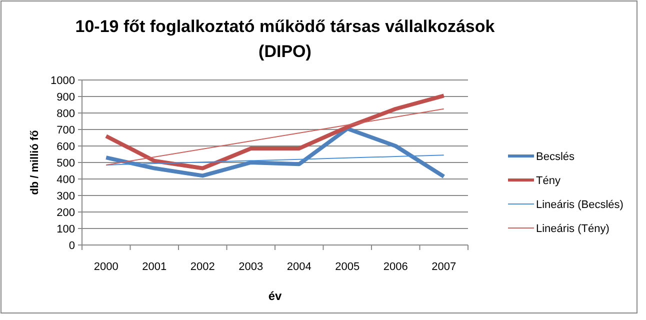 Image resolution: width=646 pixels, height=320 pixels. Describe the element at coordinates (202, 267) in the screenshot. I see `x-tick-label: 2002` at that location.